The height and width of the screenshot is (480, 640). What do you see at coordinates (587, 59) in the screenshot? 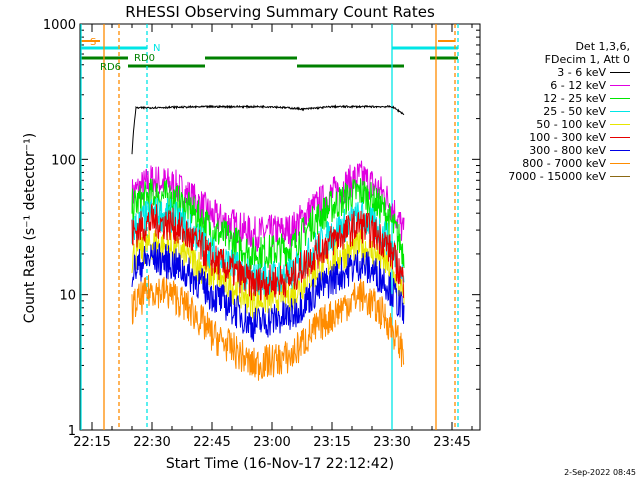
I see `legend-header-line-2: FDecim 1, Att 0` at bounding box center [587, 59].